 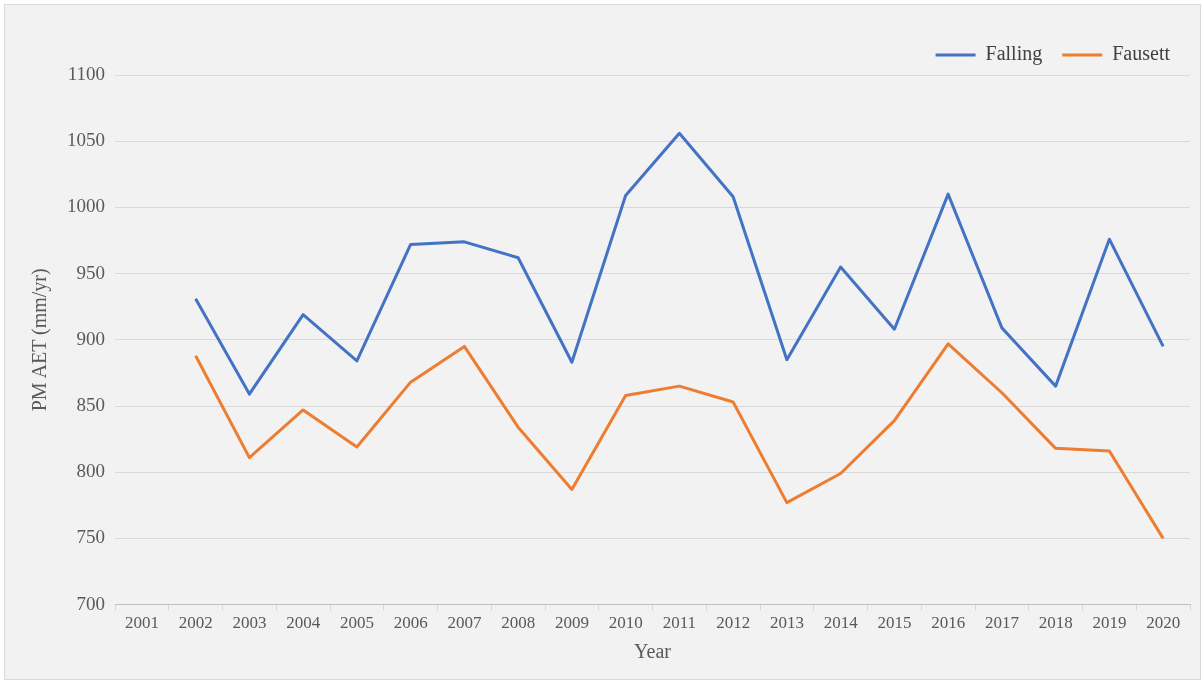 What do you see at coordinates (1014, 54) in the screenshot?
I see `legend-label: Falling` at bounding box center [1014, 54].